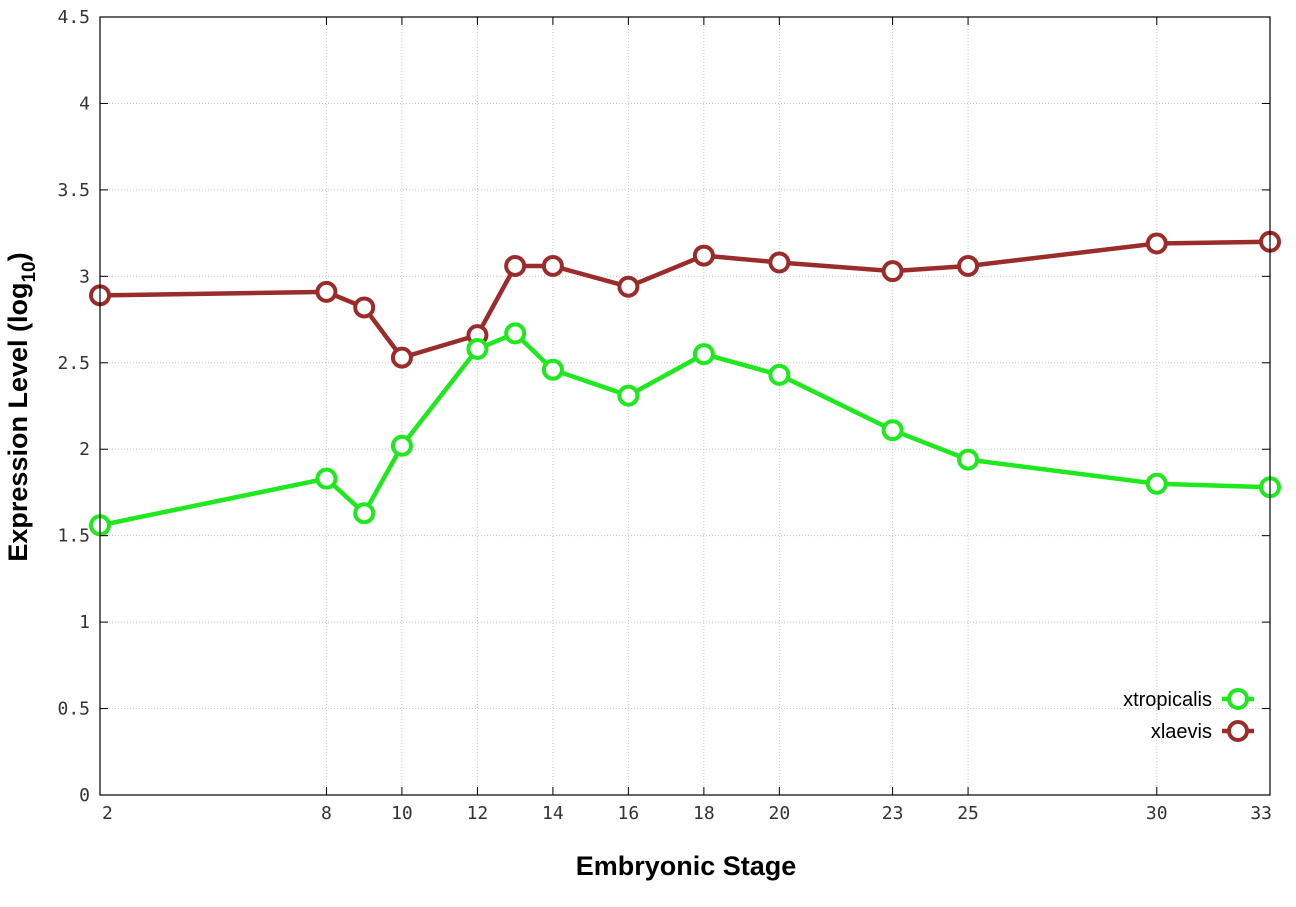 The image size is (1296, 907). I want to click on y-axis-title: Expression Level (log10), so click(21, 406).